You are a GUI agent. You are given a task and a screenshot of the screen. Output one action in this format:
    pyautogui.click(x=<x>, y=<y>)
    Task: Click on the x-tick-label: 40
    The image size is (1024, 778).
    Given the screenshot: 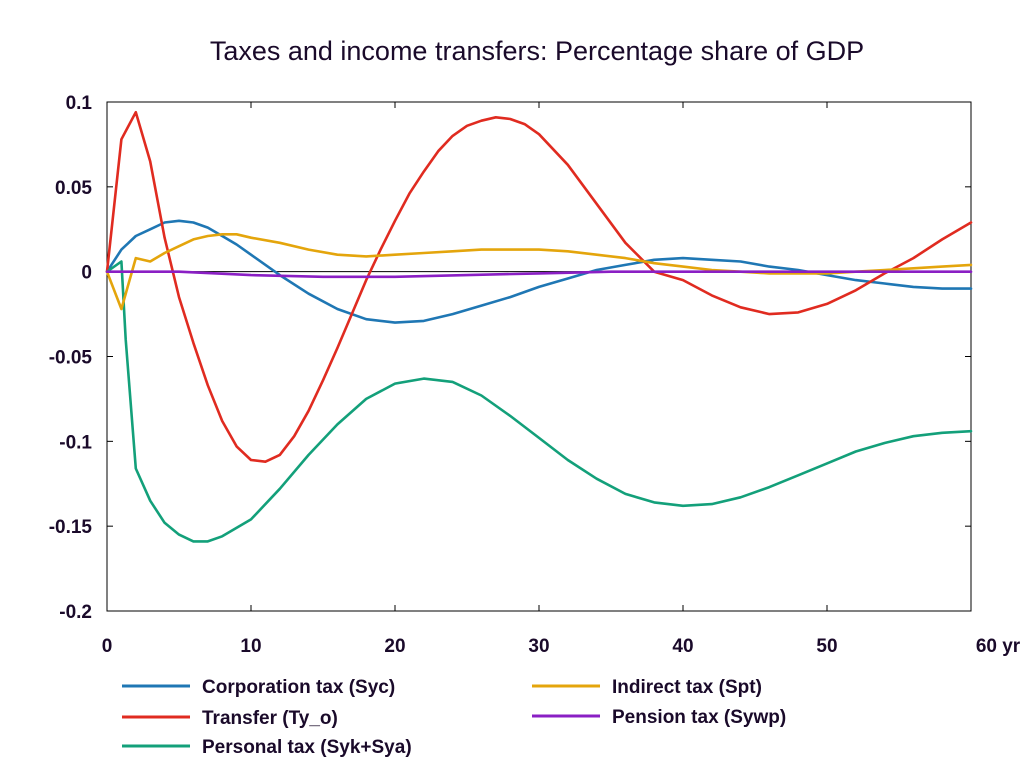 What is the action you would take?
    pyautogui.click(x=682, y=646)
    